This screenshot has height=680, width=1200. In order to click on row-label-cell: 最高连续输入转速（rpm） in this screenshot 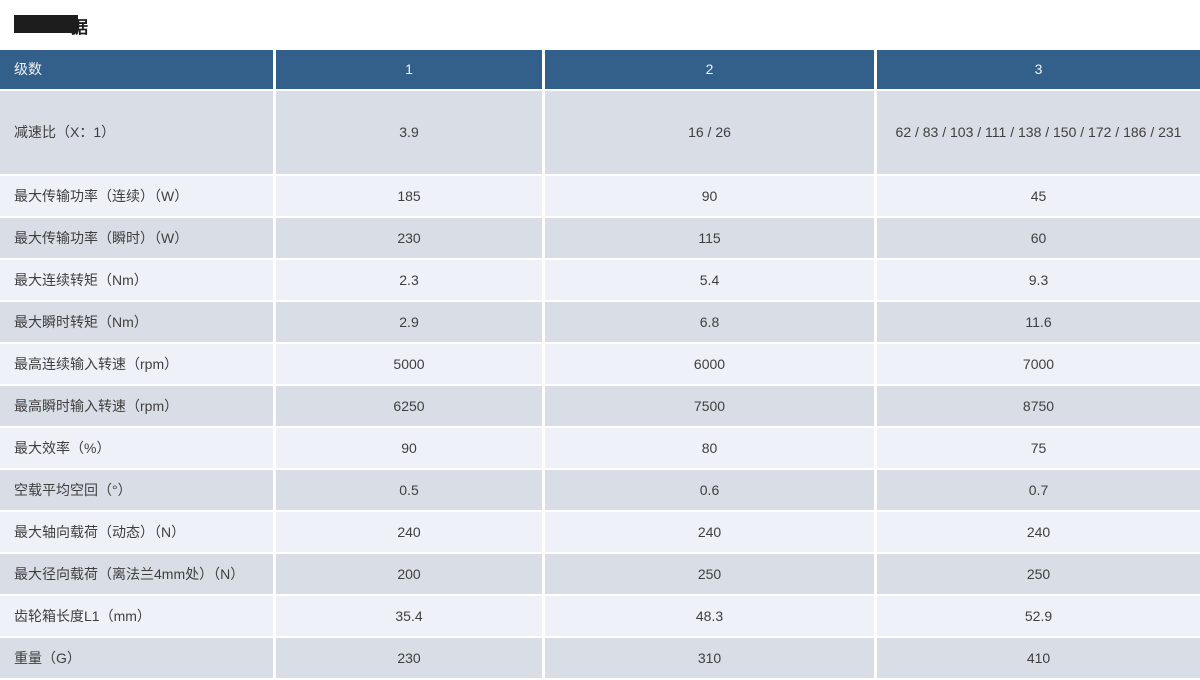, I will do `click(138, 364)`.